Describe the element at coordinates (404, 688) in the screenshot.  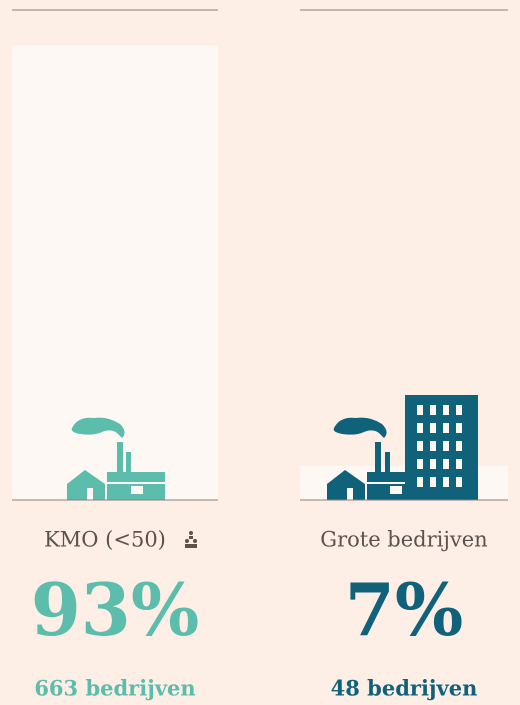
I see `count-label: 48 bedrijven` at that location.